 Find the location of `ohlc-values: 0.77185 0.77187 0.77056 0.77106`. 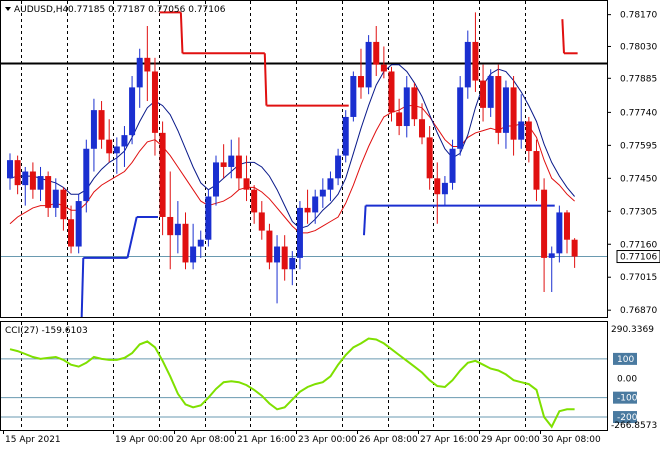

ohlc-values: 0.77185 0.77187 0.77056 0.77106 is located at coordinates (147, 10).